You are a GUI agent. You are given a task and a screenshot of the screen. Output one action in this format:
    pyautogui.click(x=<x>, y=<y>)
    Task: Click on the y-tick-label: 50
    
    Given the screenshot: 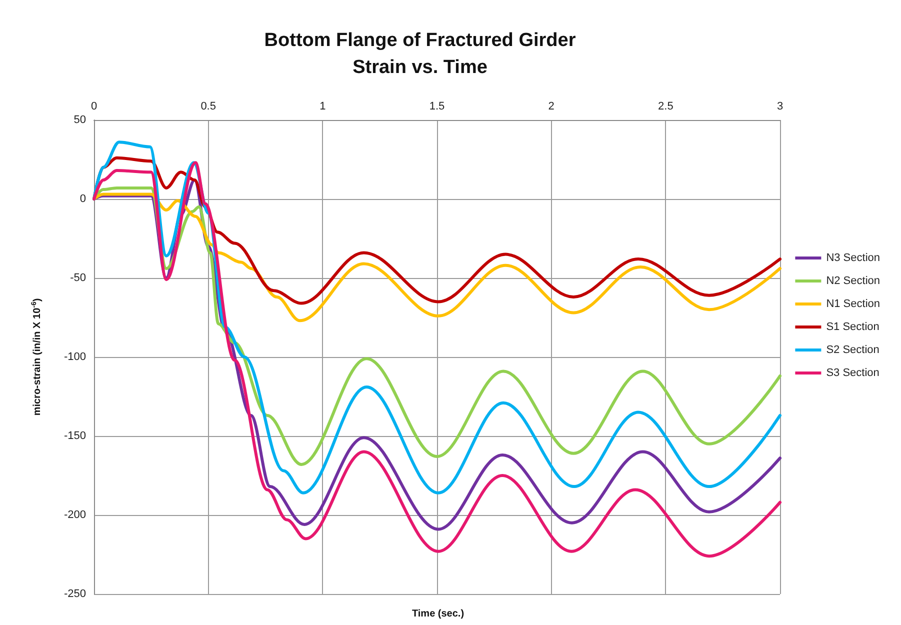 What is the action you would take?
    pyautogui.click(x=80, y=120)
    